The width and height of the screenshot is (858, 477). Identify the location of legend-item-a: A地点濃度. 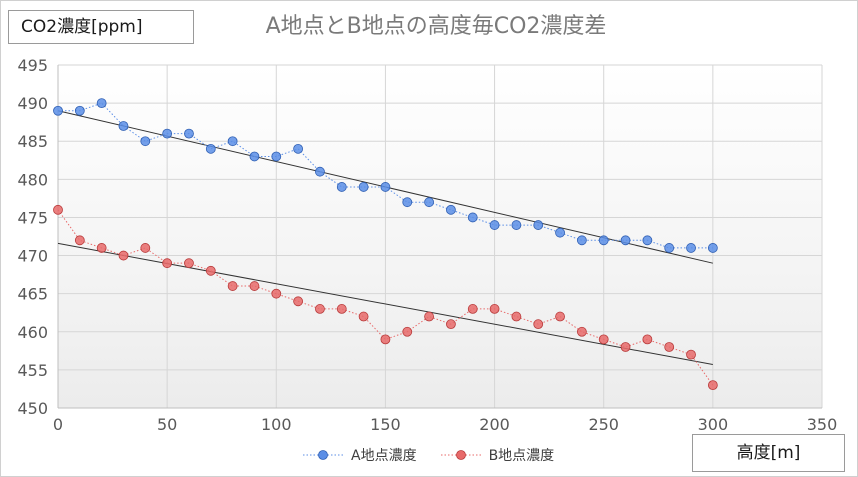
(359, 455).